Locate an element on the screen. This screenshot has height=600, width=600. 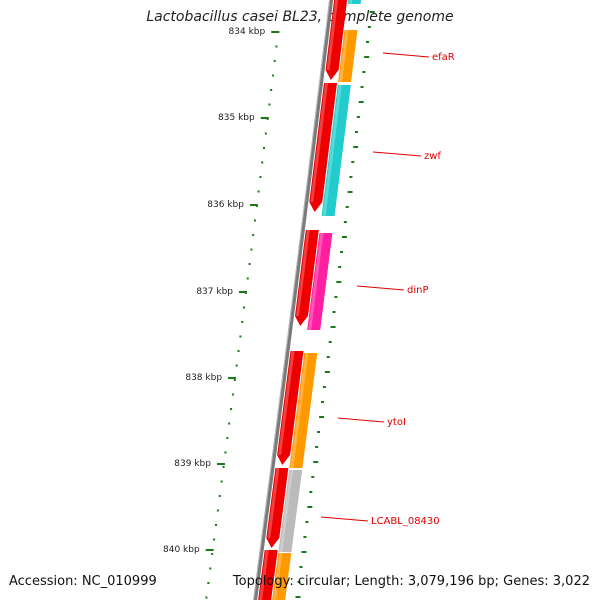
gene-label: efaR is located at coordinates (443, 57).